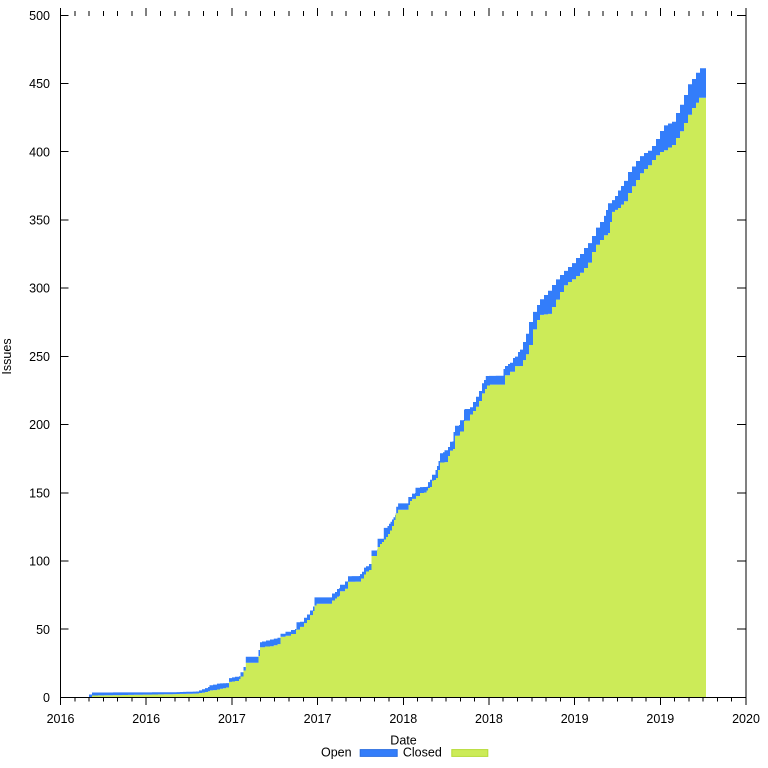  Describe the element at coordinates (39, 425) in the screenshot. I see `svg-text: 200` at that location.